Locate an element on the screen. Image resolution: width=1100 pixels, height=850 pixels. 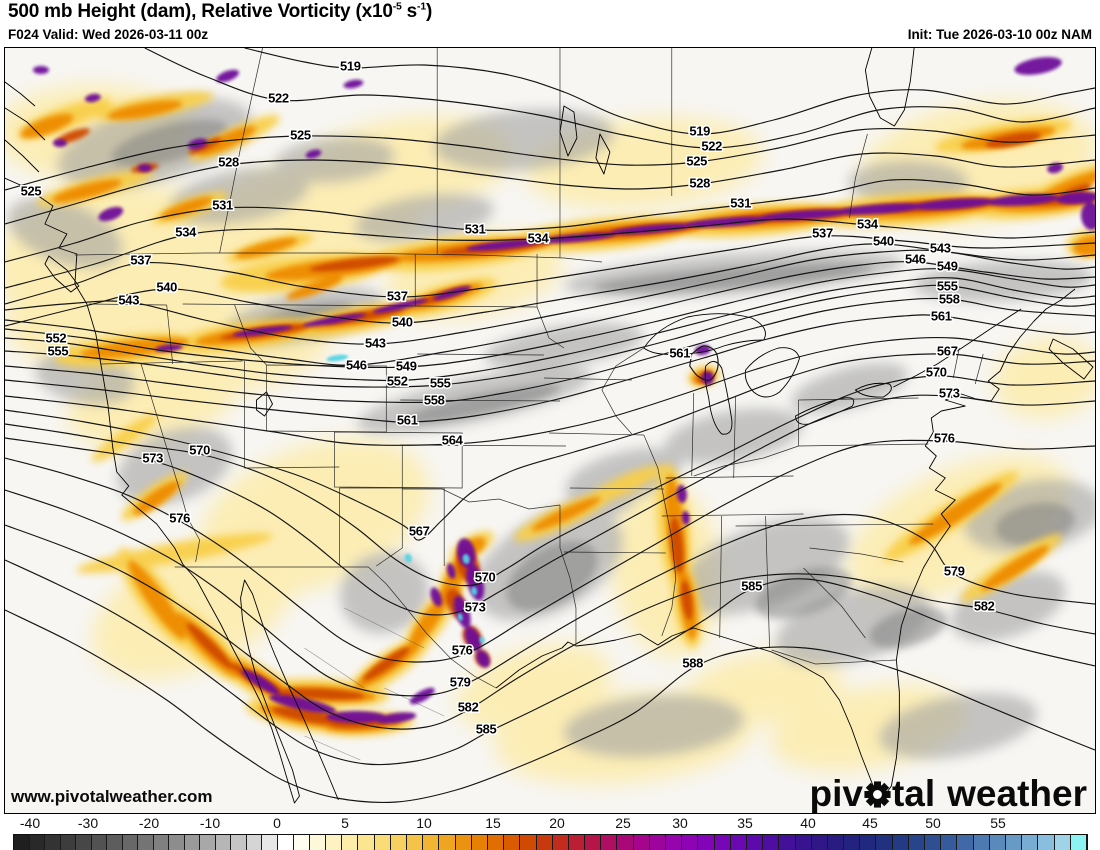
colorbar-tick: -20 is located at coordinates (149, 823).